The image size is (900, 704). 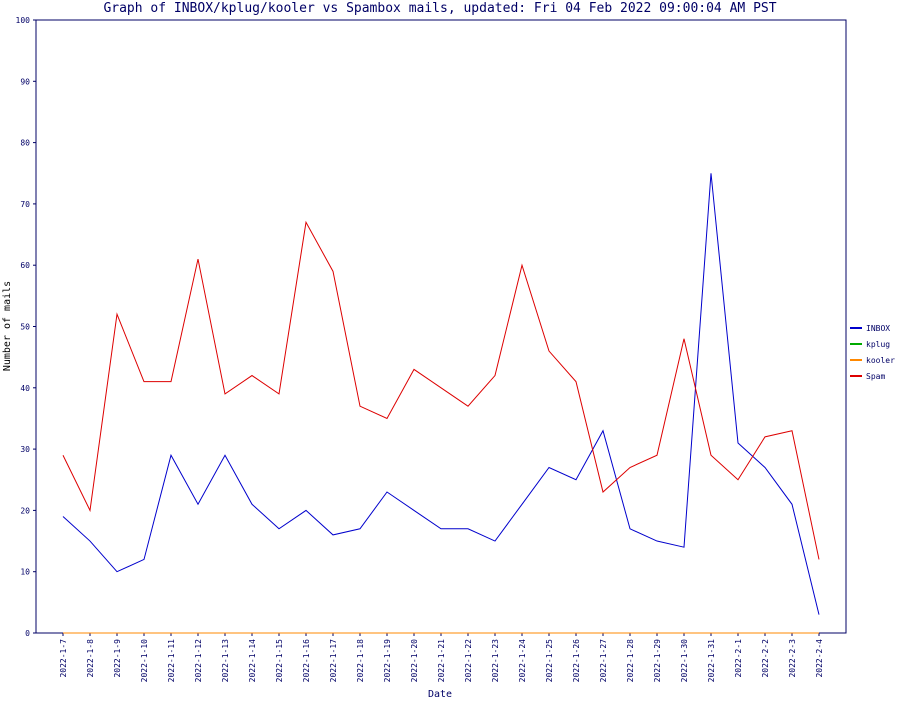 What do you see at coordinates (25, 143) in the screenshot?
I see `y-tick-label: 80` at bounding box center [25, 143].